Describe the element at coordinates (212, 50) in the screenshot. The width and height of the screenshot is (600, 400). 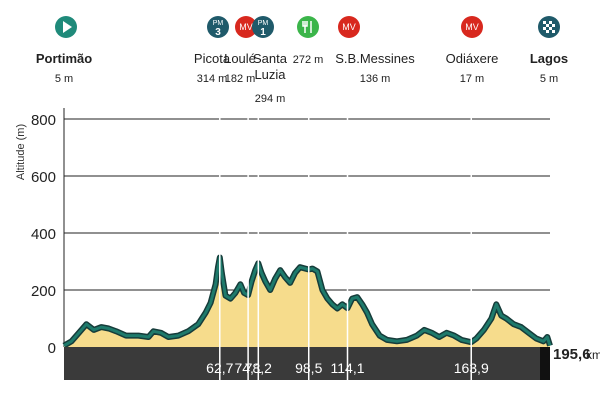
I see `place-2: PM3 Picota 314 m` at that location.